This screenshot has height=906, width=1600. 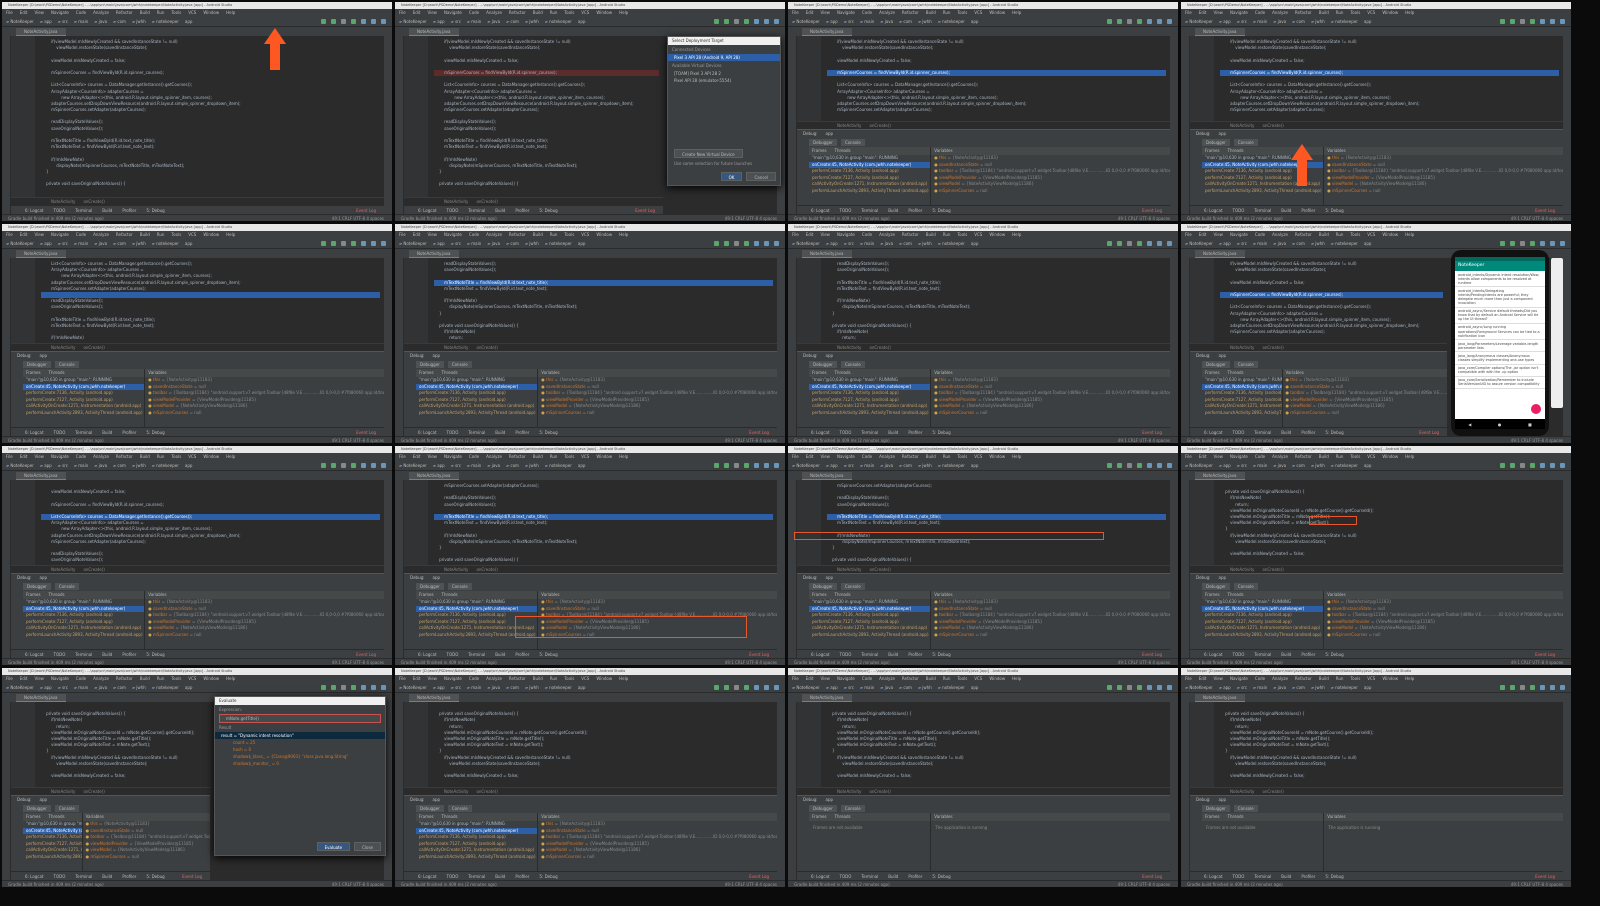 What do you see at coordinates (33, 372) in the screenshot?
I see `frames-title: Frames` at bounding box center [33, 372].